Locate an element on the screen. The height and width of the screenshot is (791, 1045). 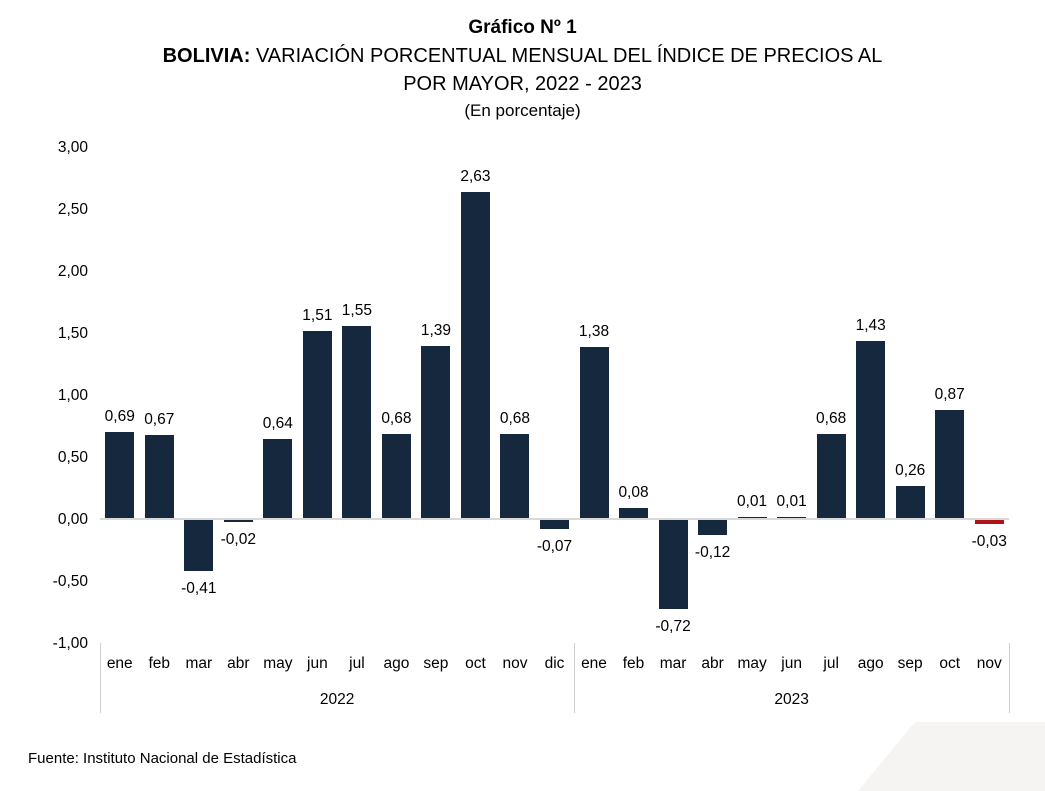
bar-2023-jun is located at coordinates (792, 517).